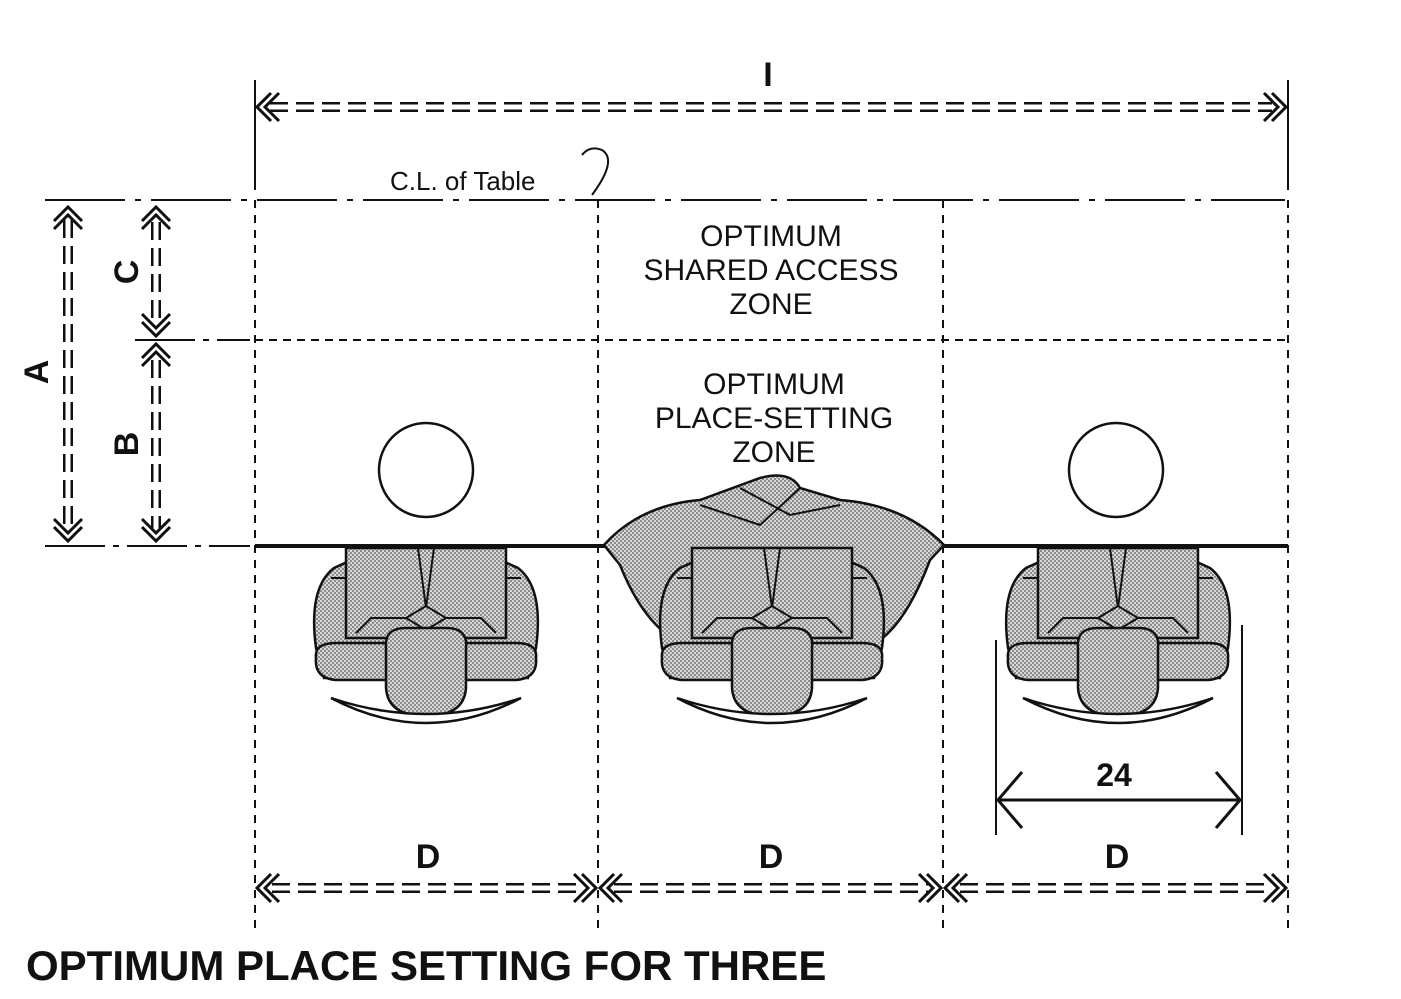 This screenshot has height=999, width=1401. Describe the element at coordinates (771, 135) in the screenshot. I see `overall-length-dimension` at that location.